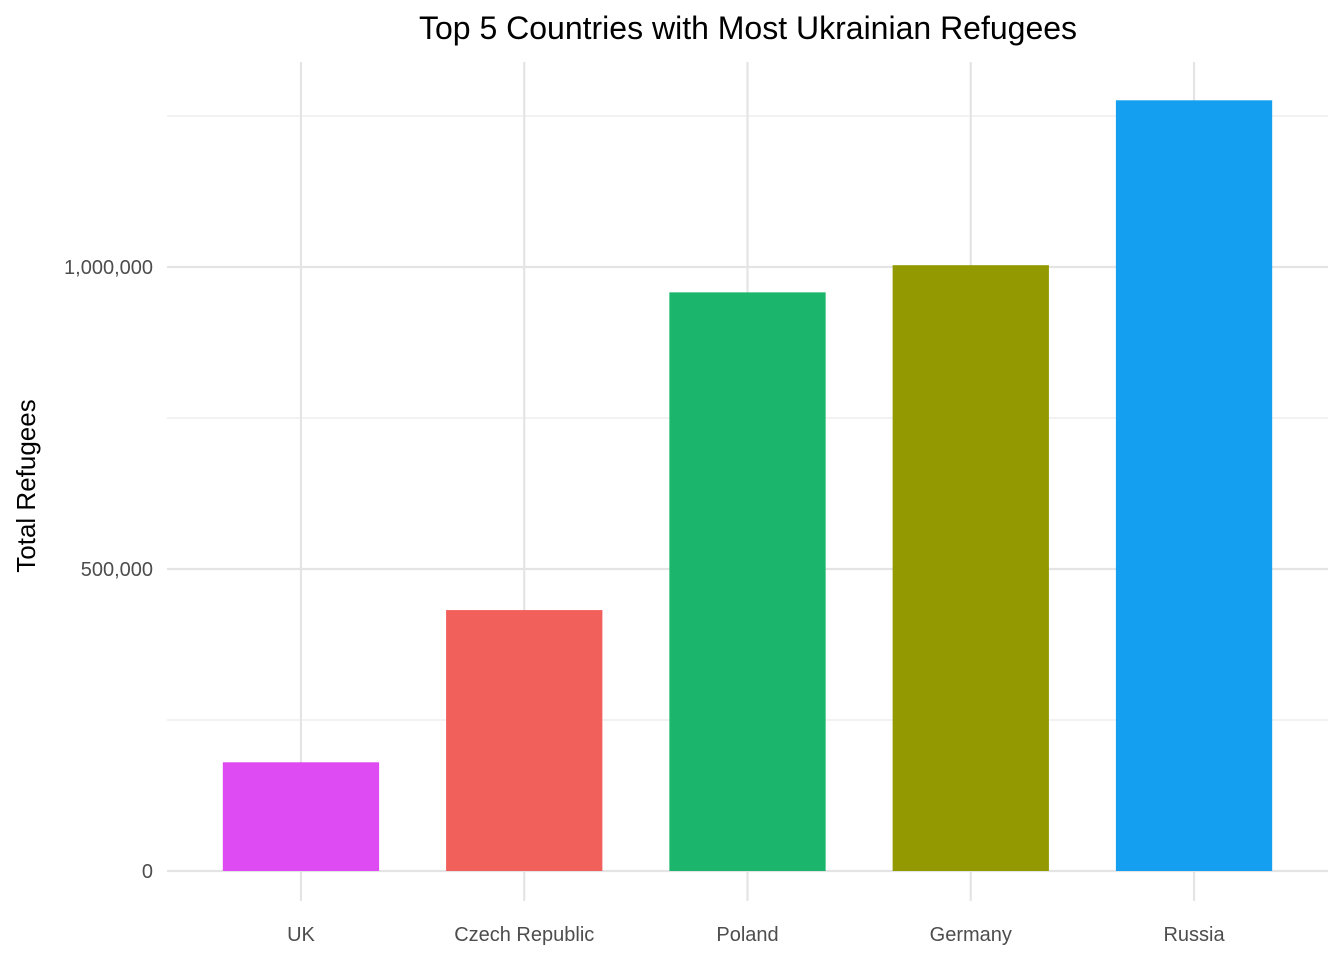 This screenshot has height=965, width=1344. I want to click on y-tick-label: 500,000, so click(117, 570).